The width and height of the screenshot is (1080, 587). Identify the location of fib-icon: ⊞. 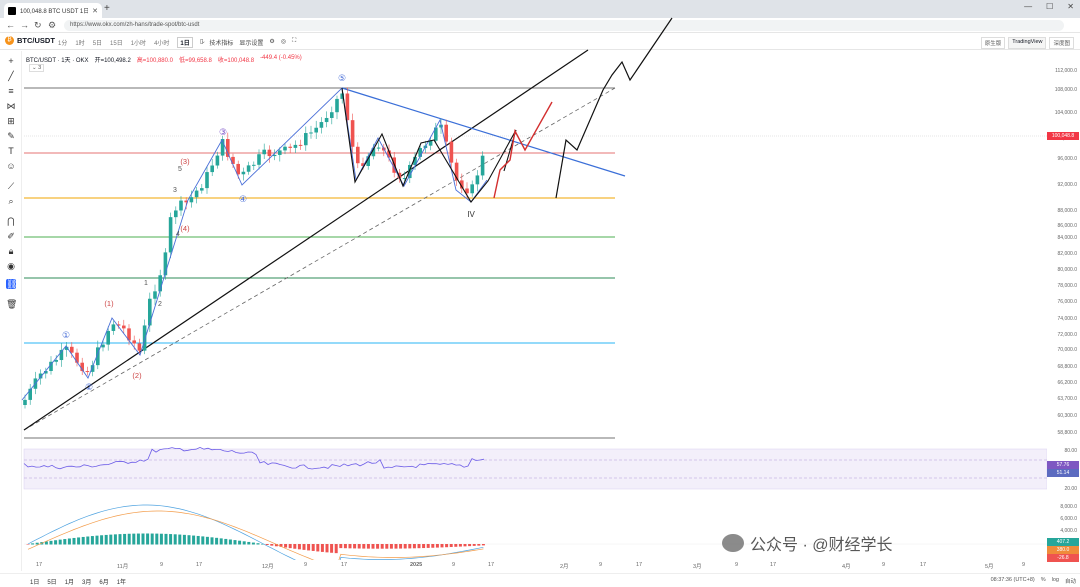
(11, 121).